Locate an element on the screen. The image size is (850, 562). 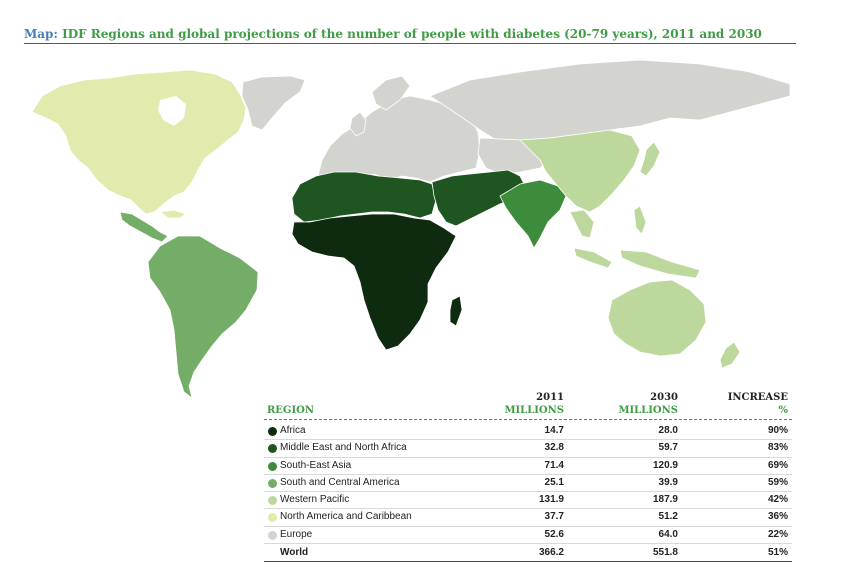
value-increase: 59% is located at coordinates (777, 482).